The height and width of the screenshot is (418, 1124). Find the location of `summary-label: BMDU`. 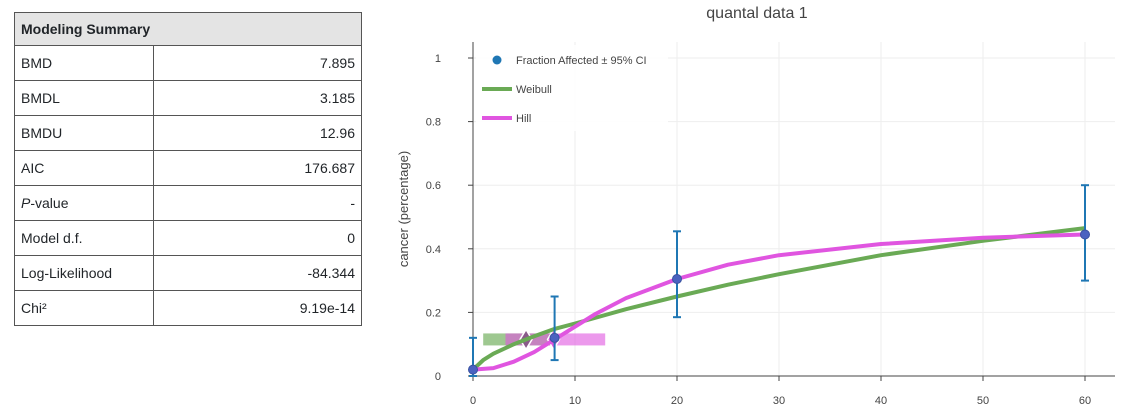

summary-label: BMDU is located at coordinates (84, 133).